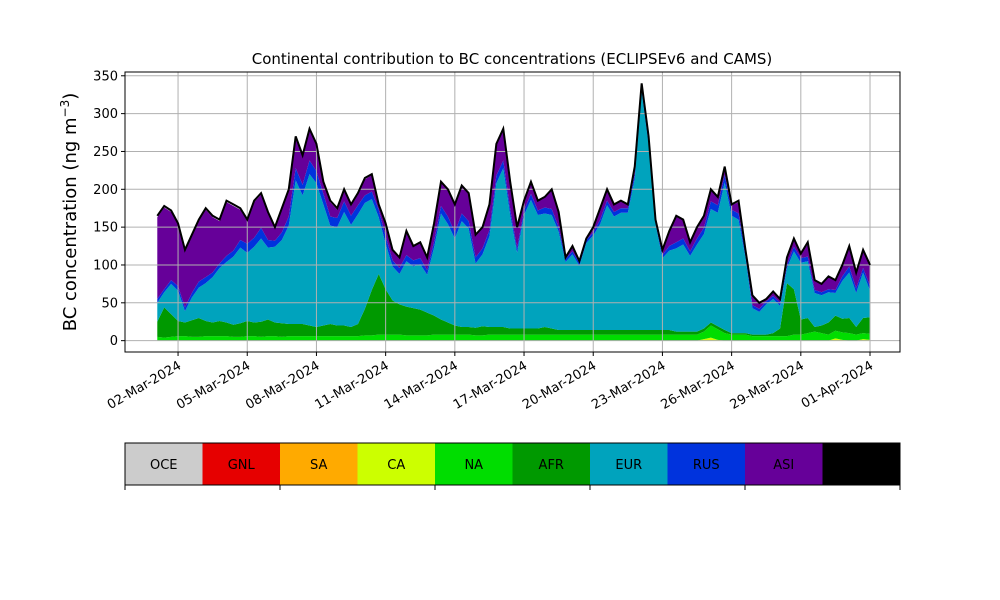  What do you see at coordinates (70, 224) in the screenshot?
I see `y-axis-label-main: BC concentration (ng m` at bounding box center [70, 224].